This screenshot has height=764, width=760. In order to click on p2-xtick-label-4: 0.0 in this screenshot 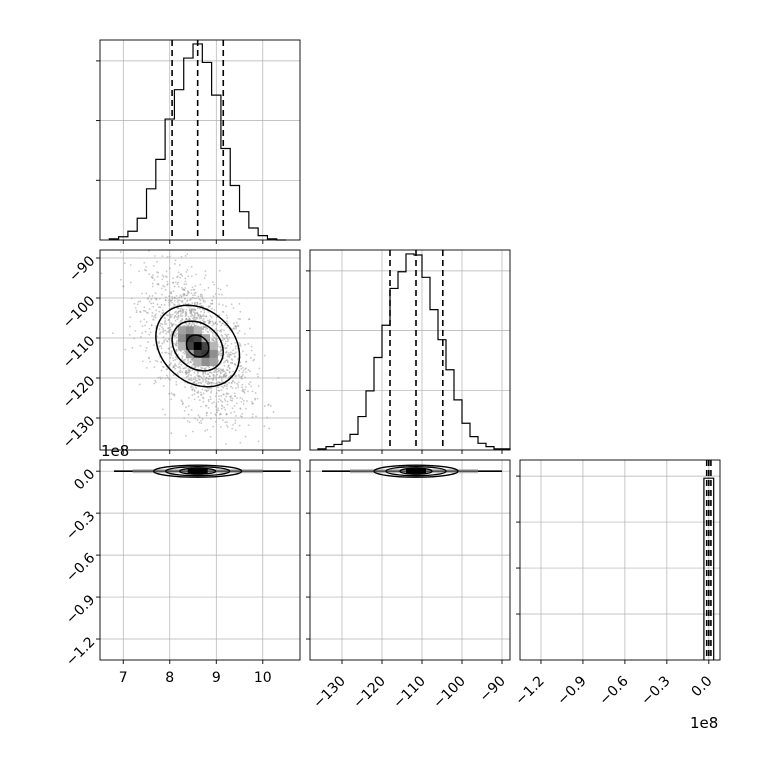, I will do `click(702, 686)`.